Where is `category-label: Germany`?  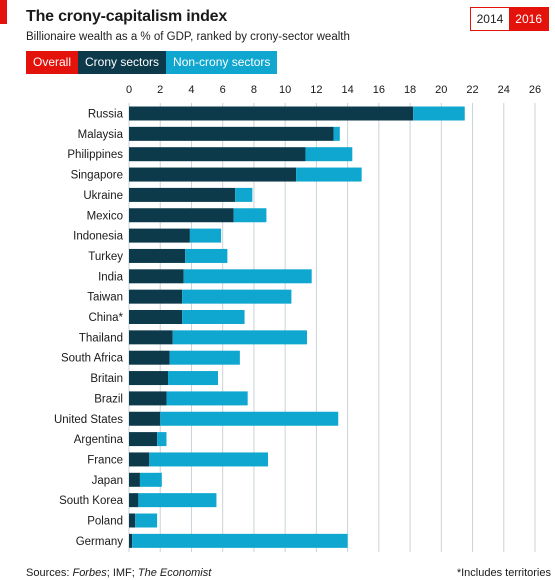
category-label: Germany is located at coordinates (100, 542).